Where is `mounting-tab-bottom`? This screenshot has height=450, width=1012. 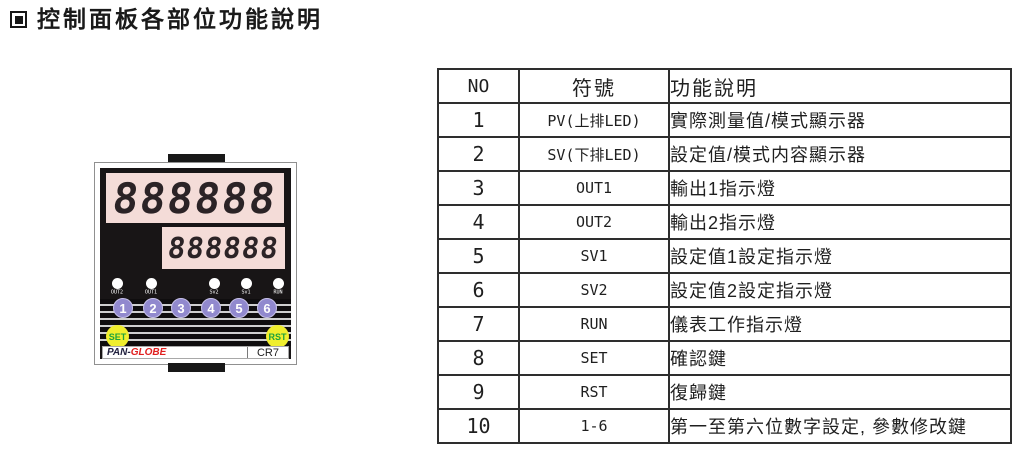 mounting-tab-bottom is located at coordinates (196, 367).